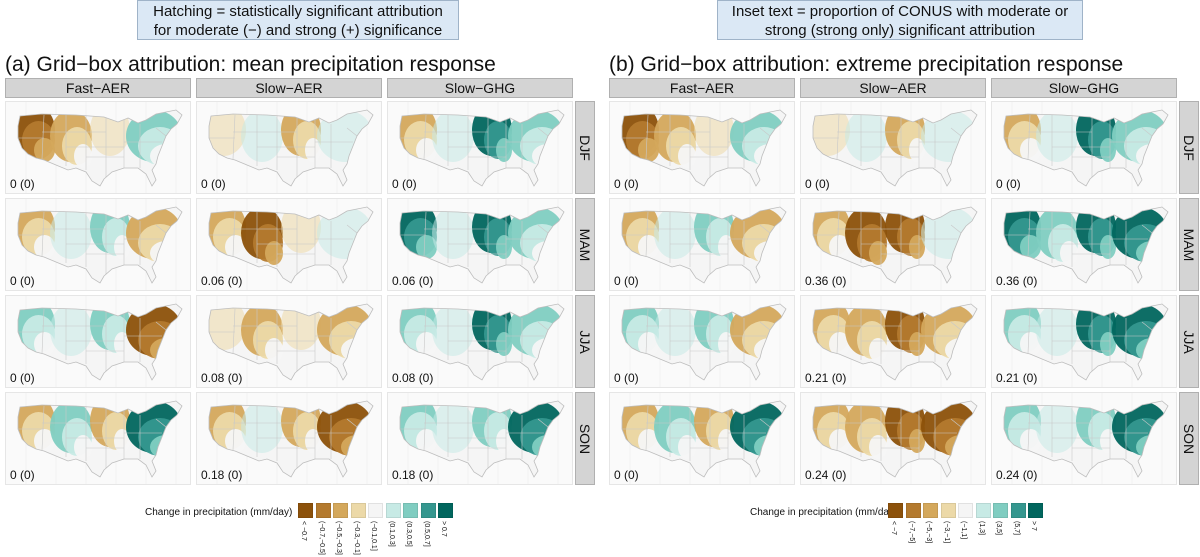  What do you see at coordinates (410, 539) in the screenshot?
I see `legend-label: (0.3,0.5]` at bounding box center [410, 539].